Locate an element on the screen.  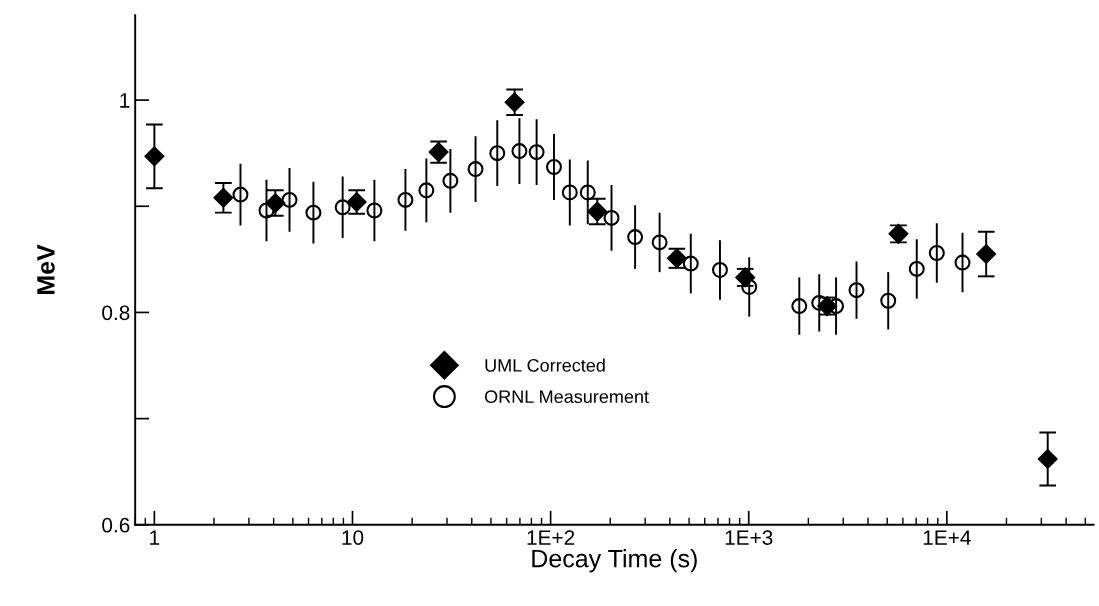
y-tick-label: 0.6 is located at coordinates (116, 525).